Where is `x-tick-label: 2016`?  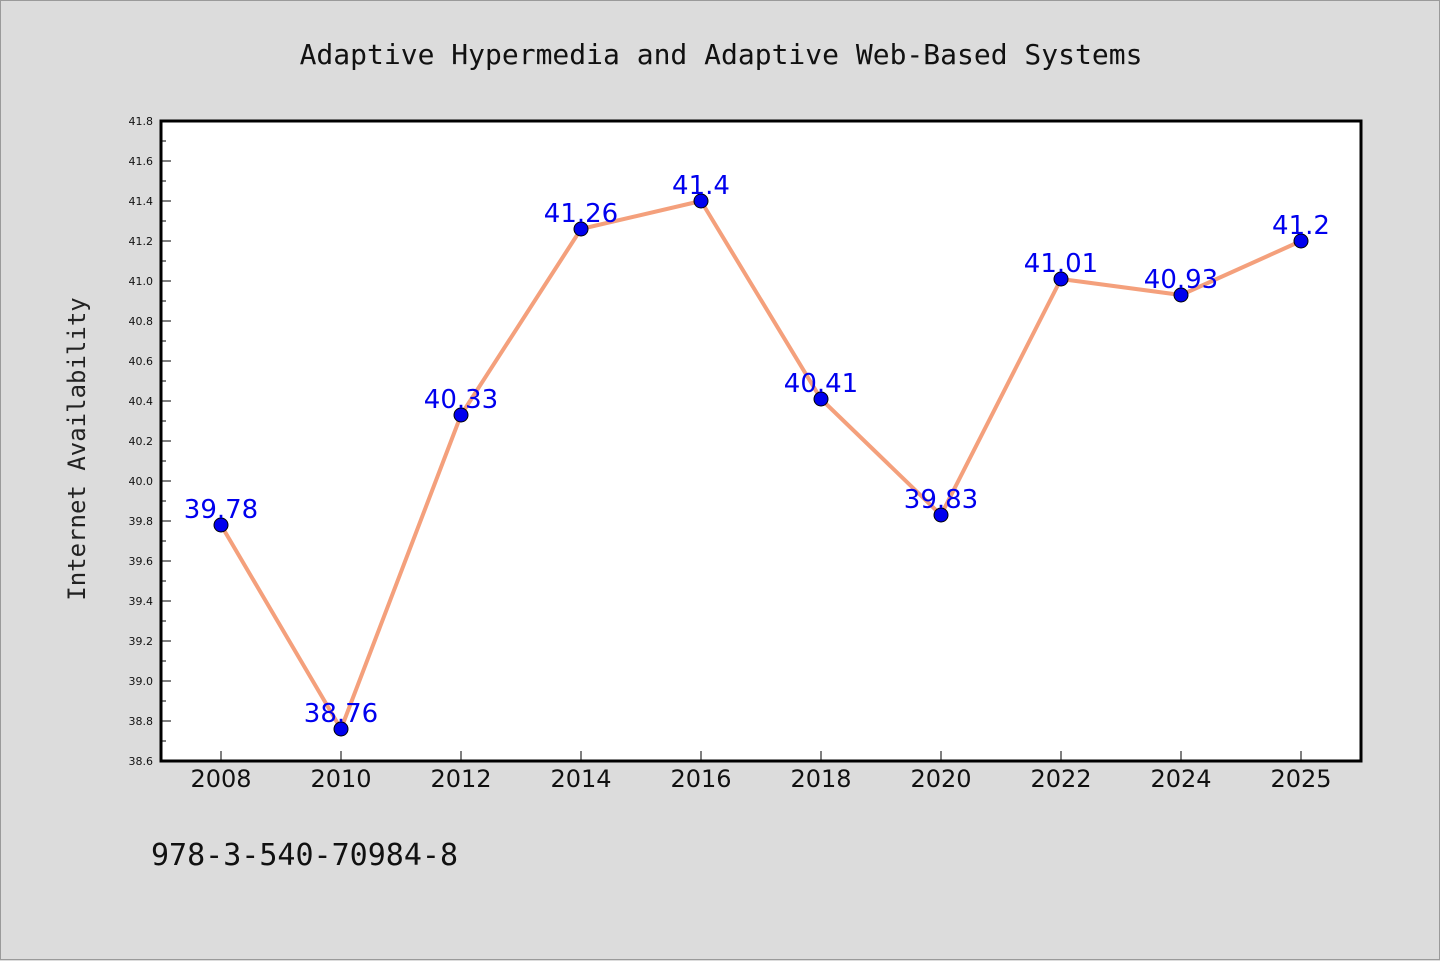 x-tick-label: 2016 is located at coordinates (700, 779).